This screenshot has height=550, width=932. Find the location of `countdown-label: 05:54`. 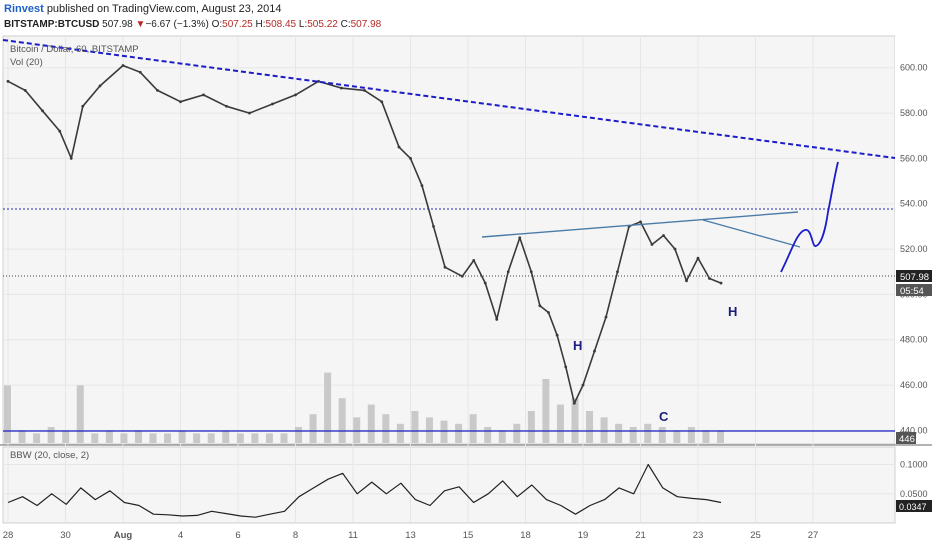

countdown-label: 05:54 is located at coordinates (912, 291).